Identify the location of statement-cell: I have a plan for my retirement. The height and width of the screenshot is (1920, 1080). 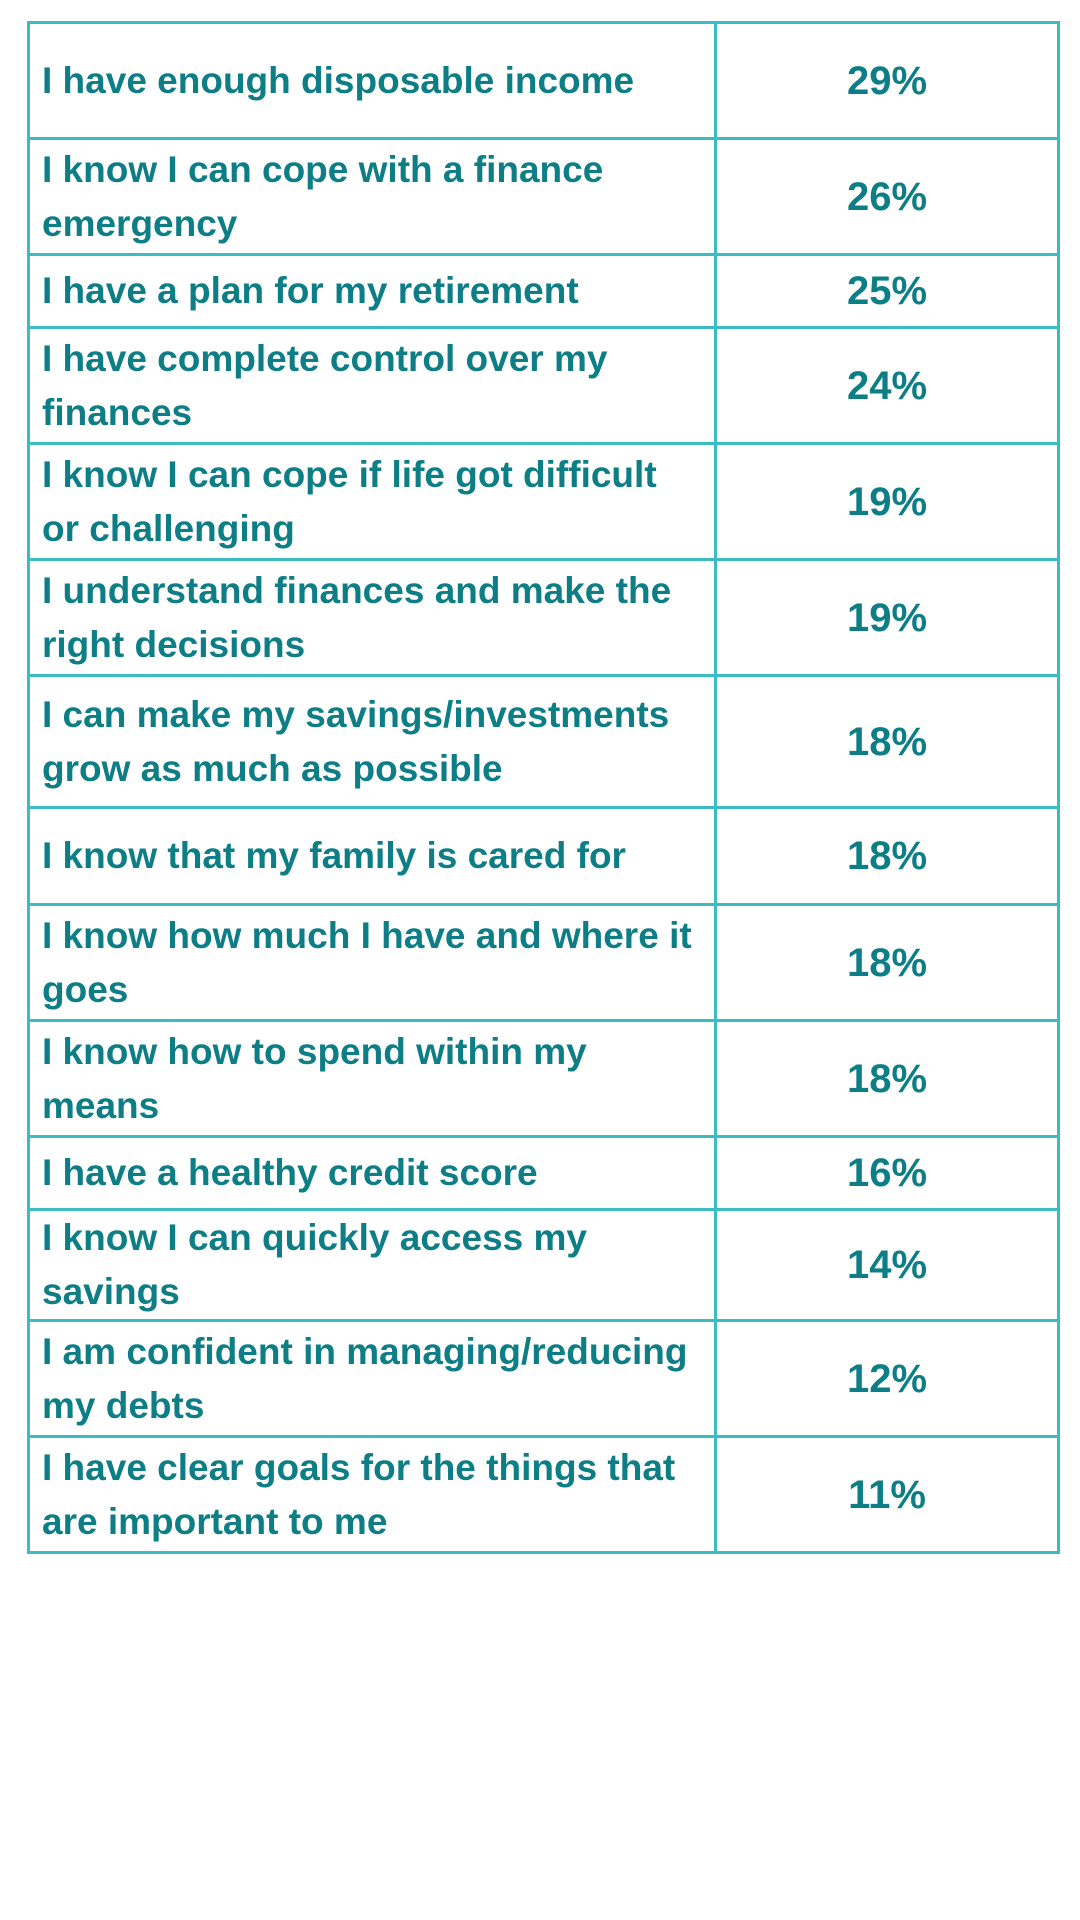
(372, 291).